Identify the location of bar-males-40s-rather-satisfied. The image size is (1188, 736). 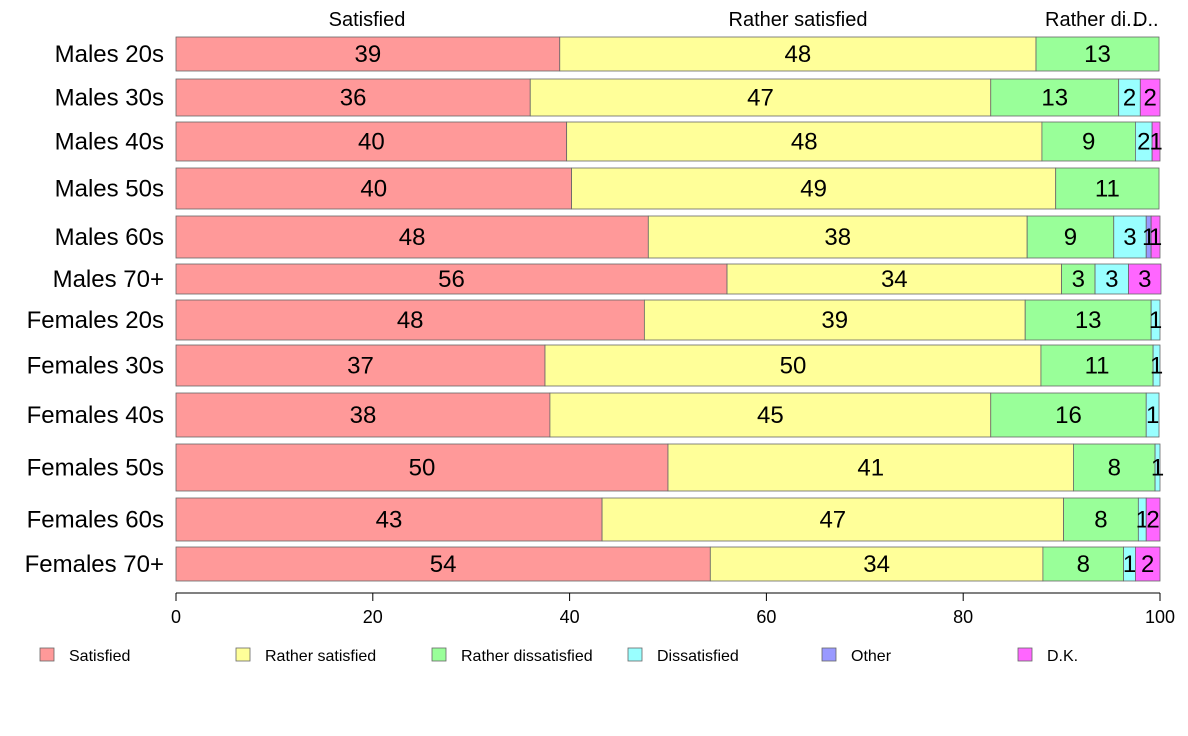
(804, 141).